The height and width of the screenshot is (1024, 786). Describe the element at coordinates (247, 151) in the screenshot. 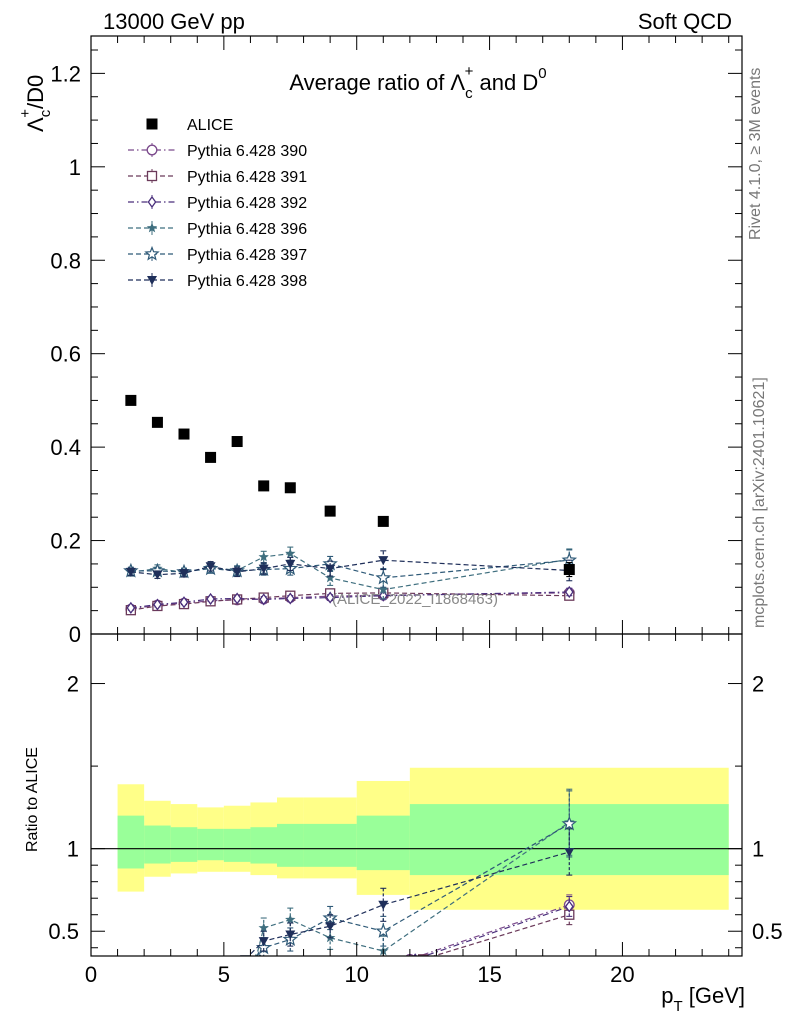

I see `legend-label-p390: Pythia 6.428 390` at that location.